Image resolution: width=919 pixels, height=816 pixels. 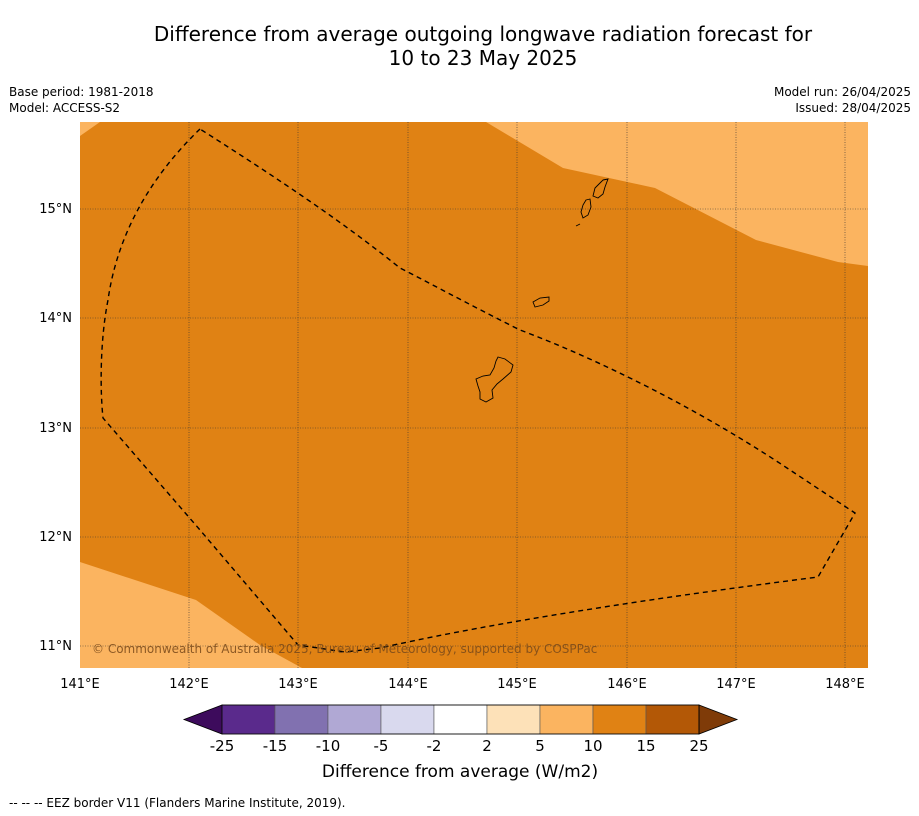 What do you see at coordinates (494, 379) in the screenshot?
I see `island-guam` at bounding box center [494, 379].